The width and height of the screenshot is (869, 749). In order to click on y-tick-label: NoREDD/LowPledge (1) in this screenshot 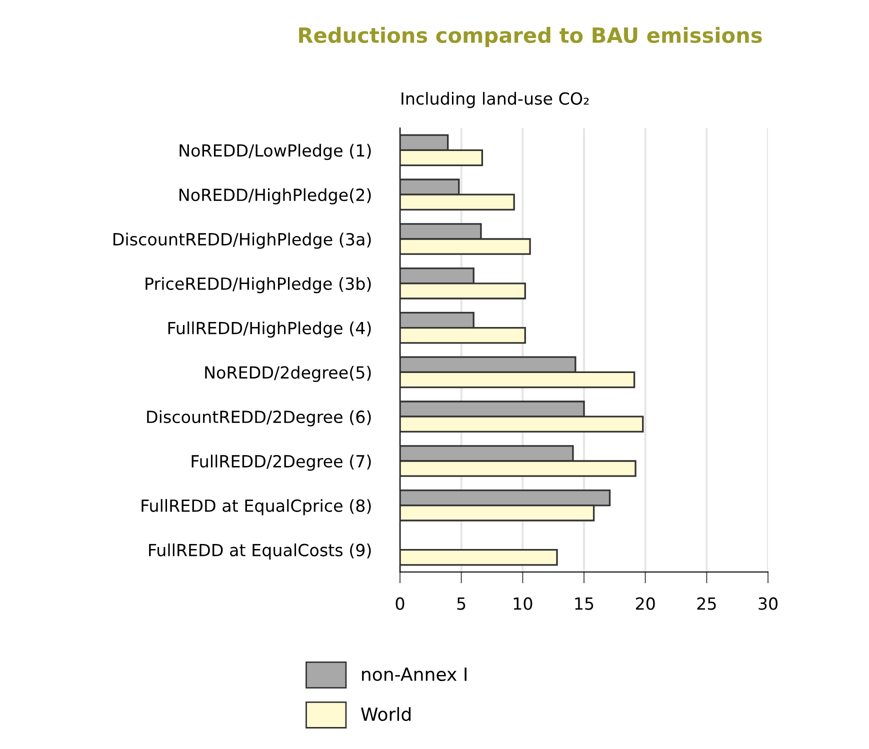, I will do `click(275, 152)`.